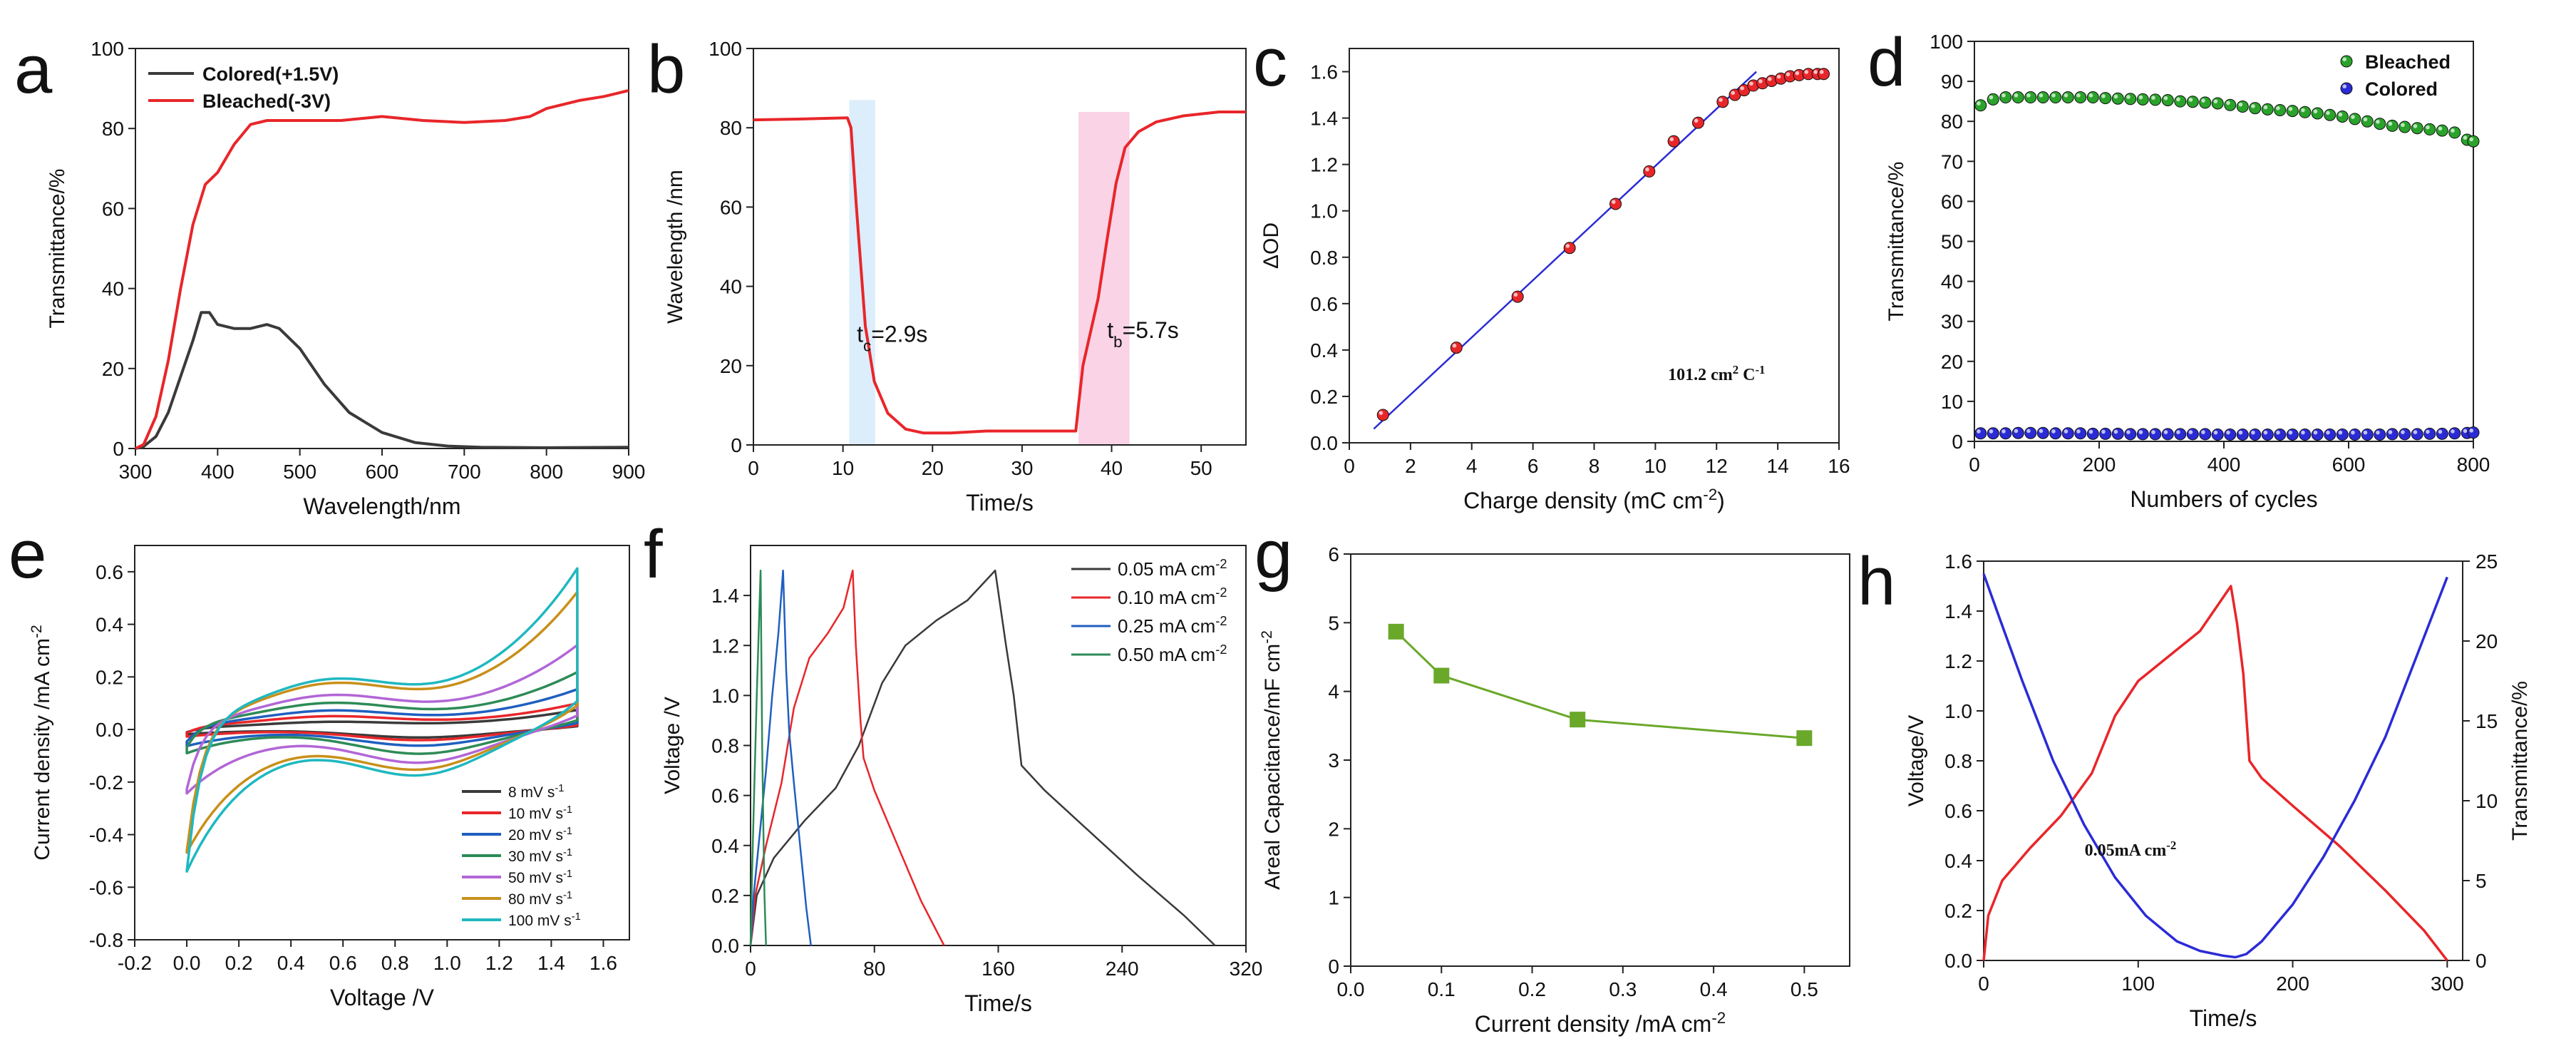  Describe the element at coordinates (1324, 258) in the screenshot. I see `y-tick-label: 0.8` at that location.